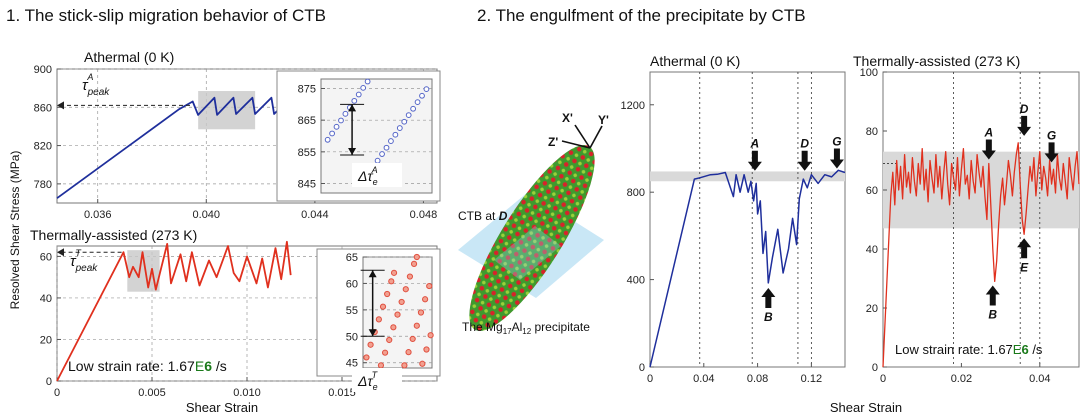  I want to click on A2-xtick-label: 0.04, so click(703, 379).